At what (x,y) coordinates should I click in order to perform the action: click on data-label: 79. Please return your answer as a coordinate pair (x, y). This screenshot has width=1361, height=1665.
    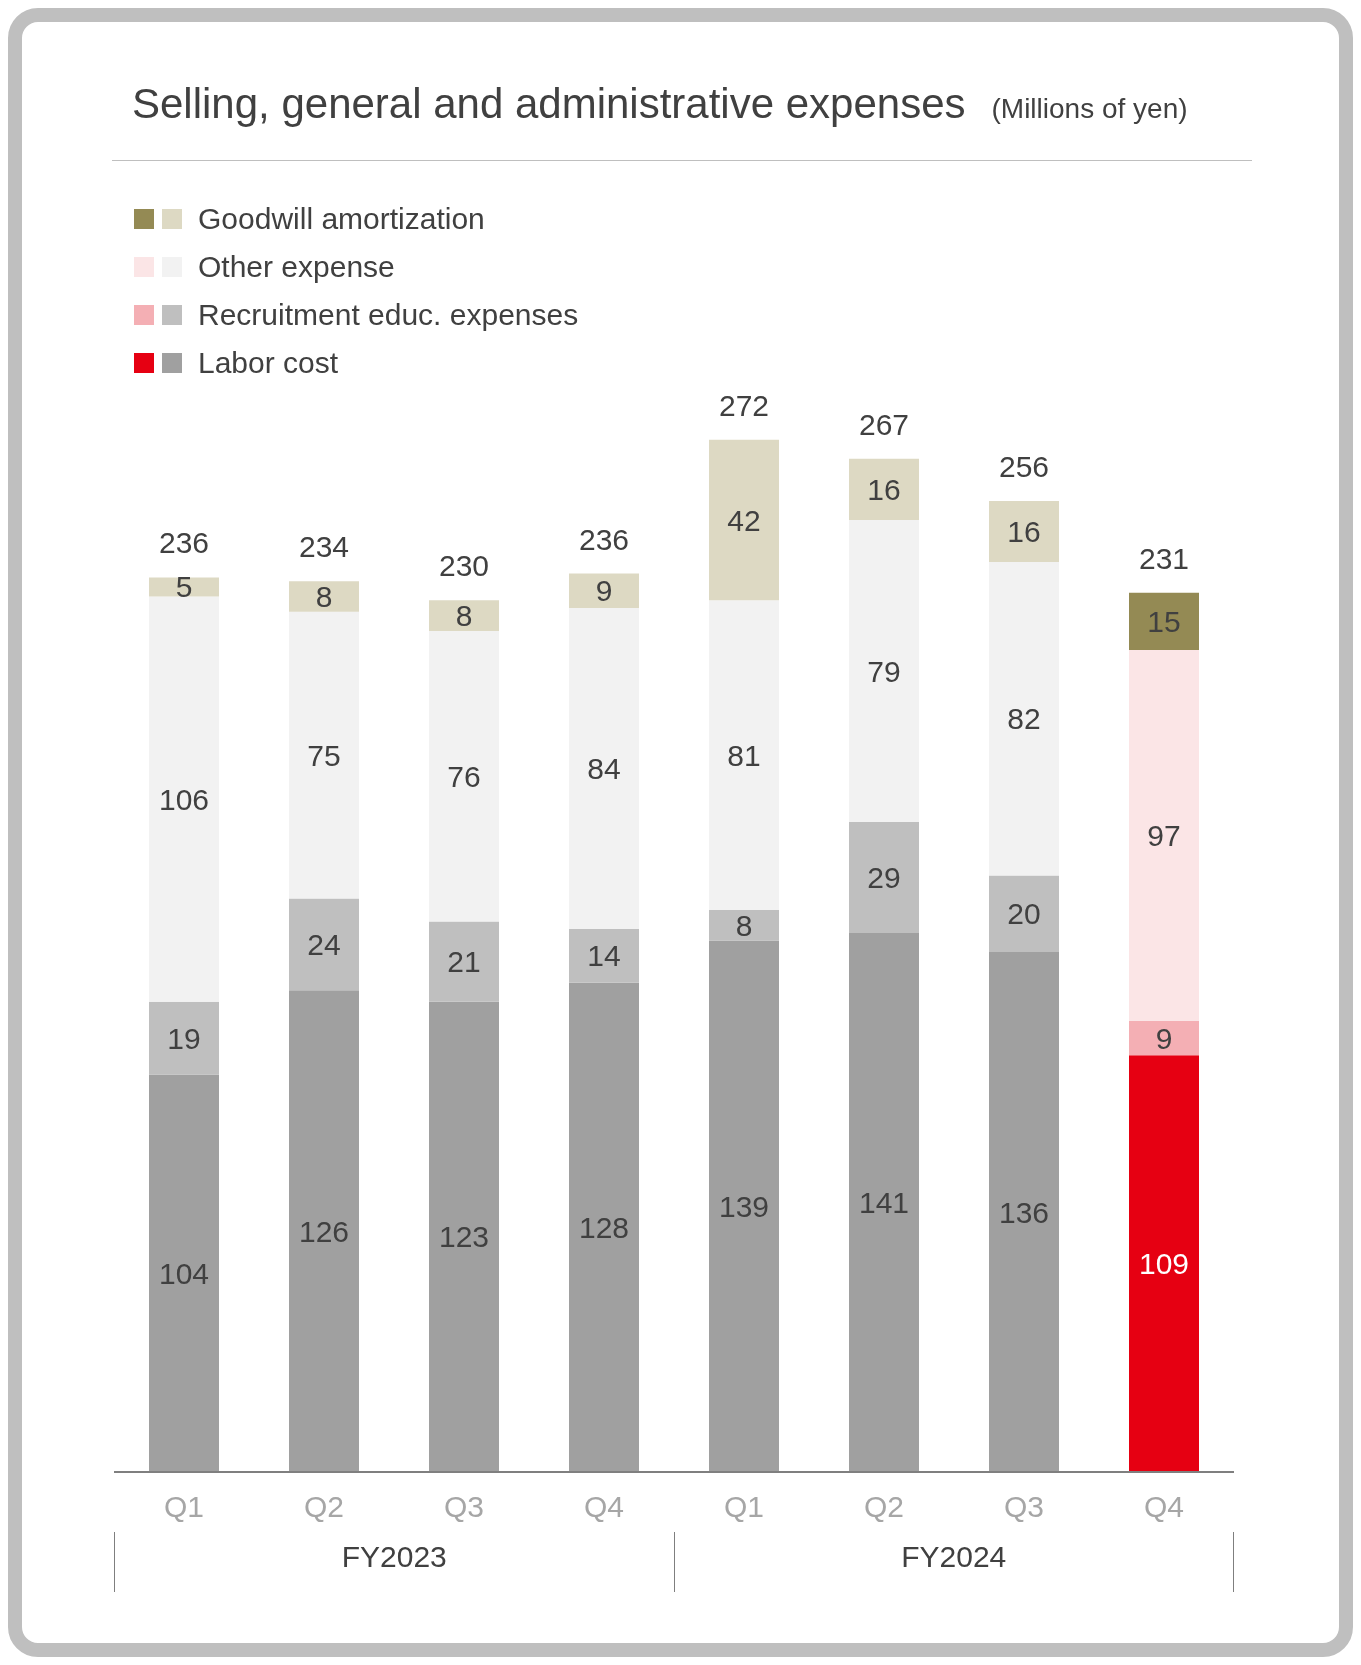
    Looking at the image, I should click on (884, 671).